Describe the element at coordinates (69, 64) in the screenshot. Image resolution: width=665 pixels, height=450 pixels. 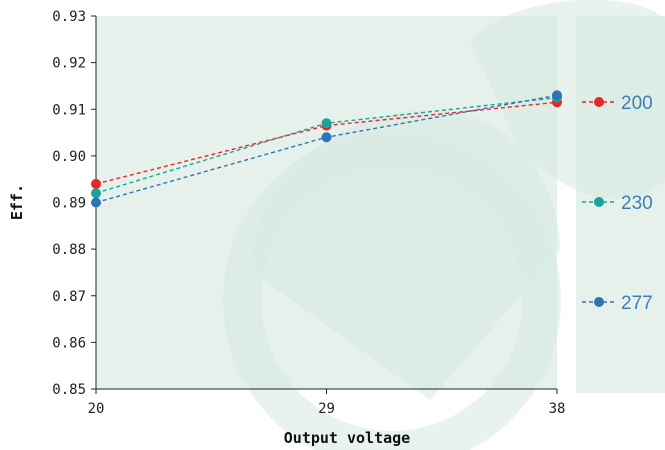
I see `y-tick-label: 0.92` at that location.